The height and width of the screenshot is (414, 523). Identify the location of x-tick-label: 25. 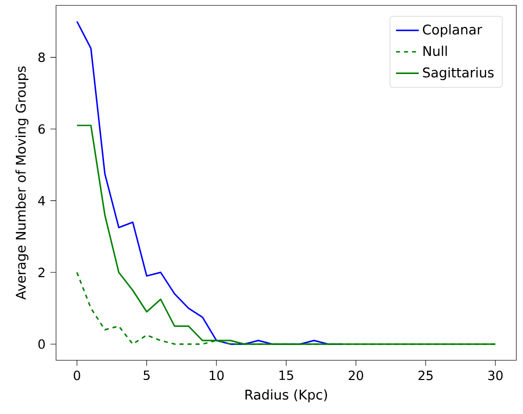
(425, 375).